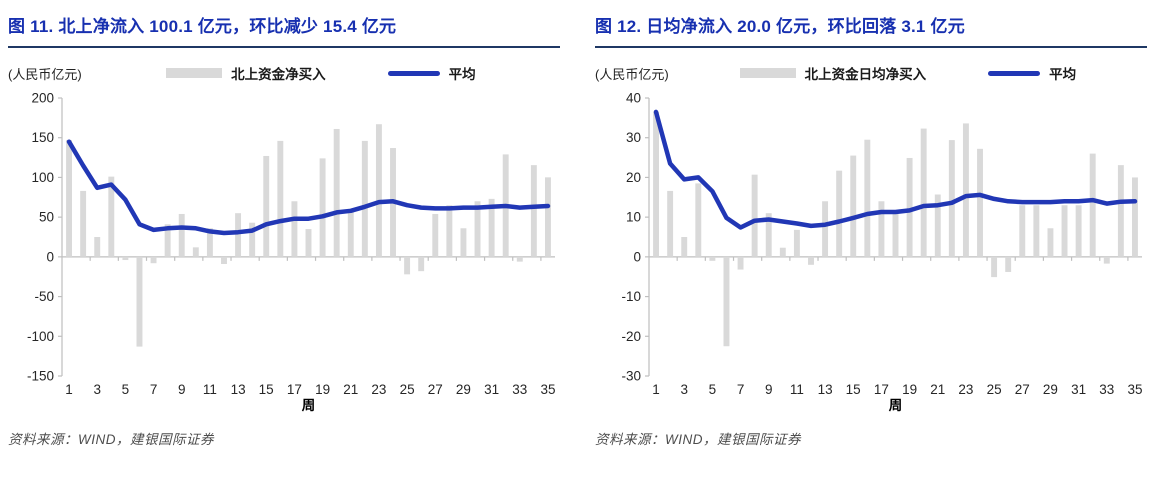 This screenshot has height=477, width=1155. I want to click on x-tick-label: 25, so click(994, 389).